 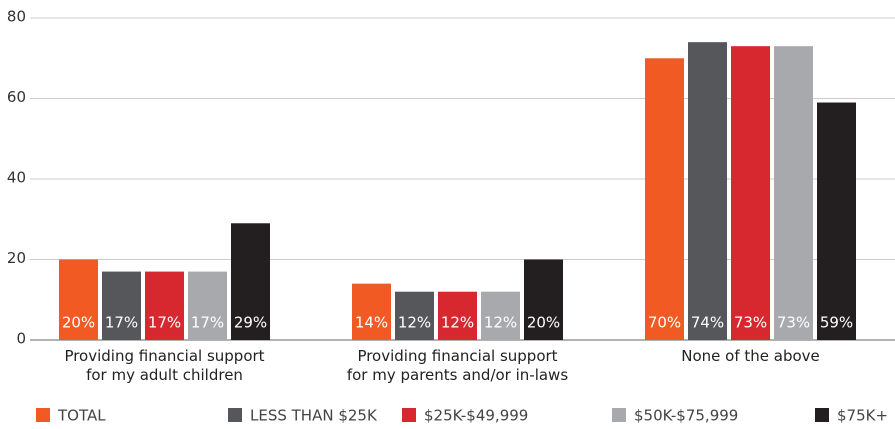 I want to click on data-label: 29%, so click(x=250, y=323).